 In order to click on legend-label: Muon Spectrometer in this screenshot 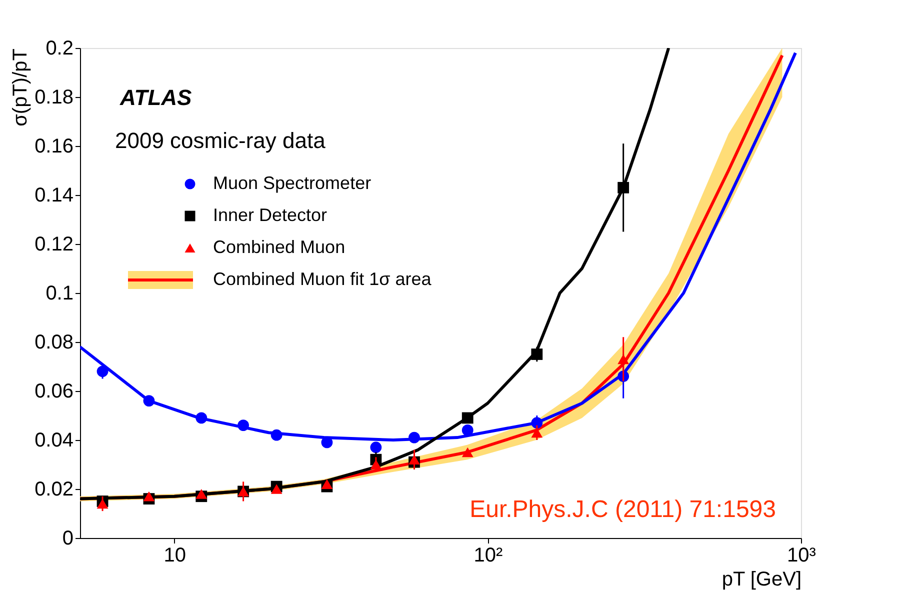, I will do `click(292, 183)`.